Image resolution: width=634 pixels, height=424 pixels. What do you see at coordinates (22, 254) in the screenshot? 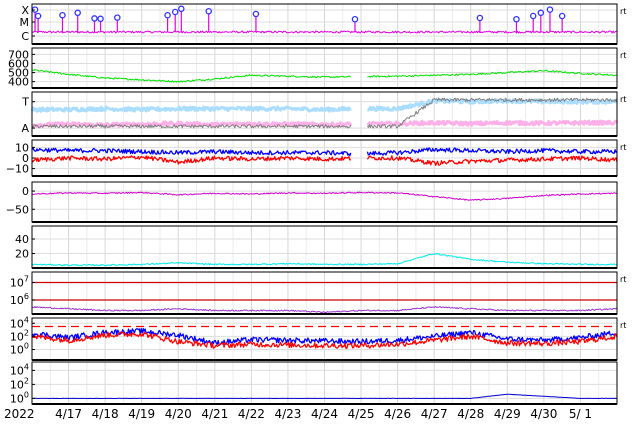
I see `y-tick-label: 20` at bounding box center [22, 254].